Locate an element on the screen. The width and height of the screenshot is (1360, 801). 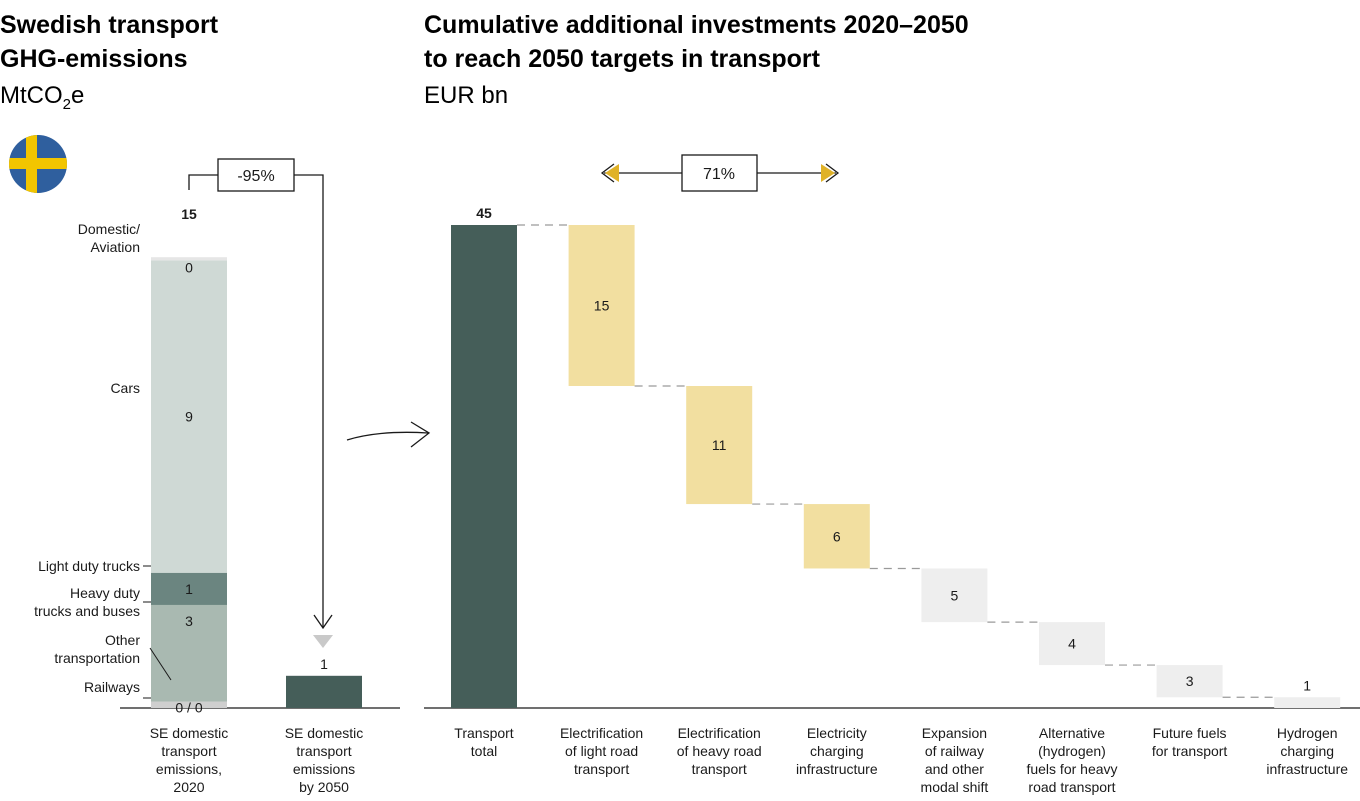
series-label-light-duty-trucks: Light duty trucks is located at coordinates (89, 566).